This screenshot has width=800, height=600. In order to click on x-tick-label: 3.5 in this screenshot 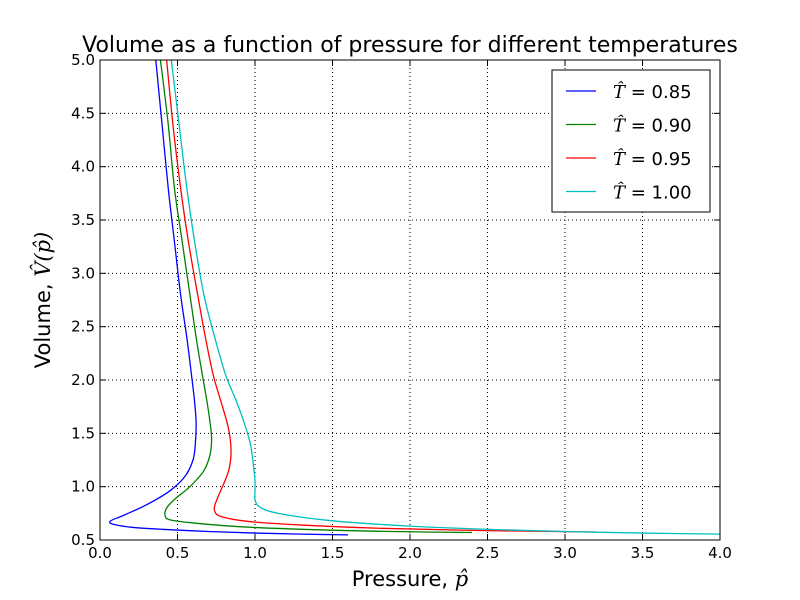, I will do `click(643, 553)`.